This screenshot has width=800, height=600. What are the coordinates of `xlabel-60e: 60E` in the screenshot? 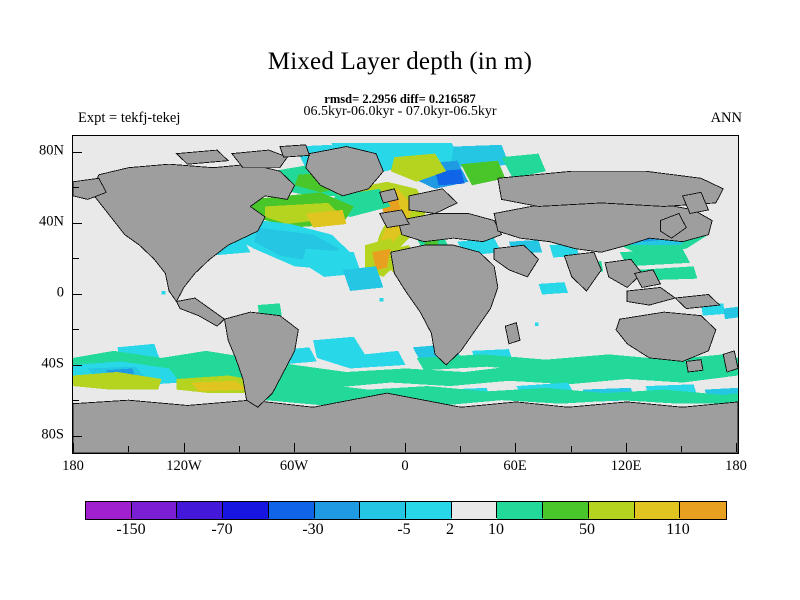 It's located at (515, 466).